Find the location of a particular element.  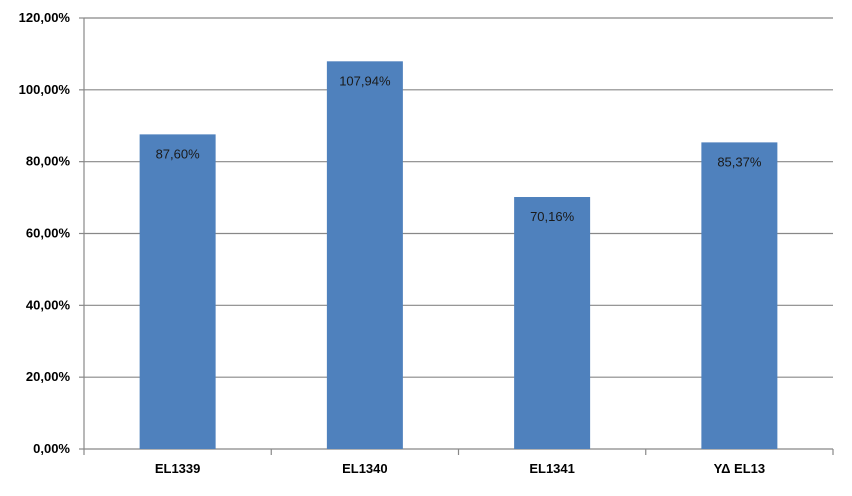

y-tick-label: 0,00% is located at coordinates (51, 448).